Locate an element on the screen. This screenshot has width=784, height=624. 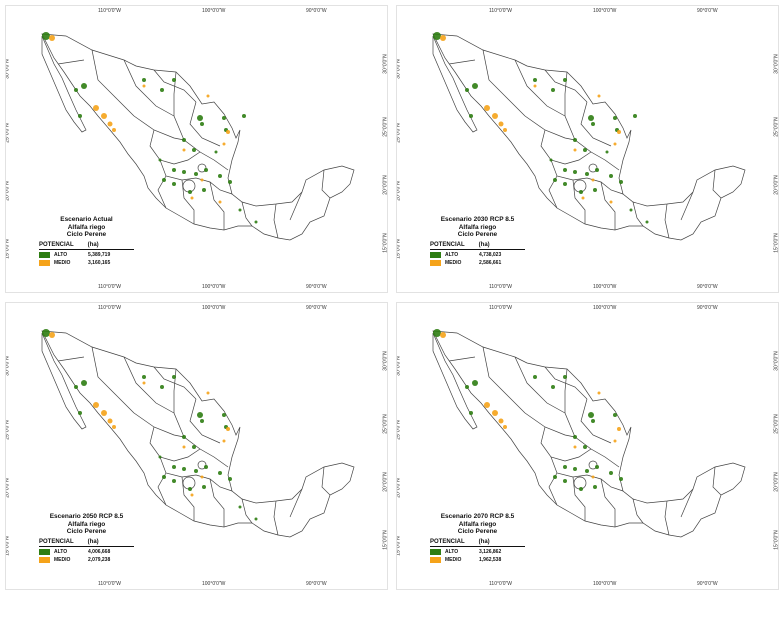
medio-value: 2,586,661 is located at coordinates (490, 262).